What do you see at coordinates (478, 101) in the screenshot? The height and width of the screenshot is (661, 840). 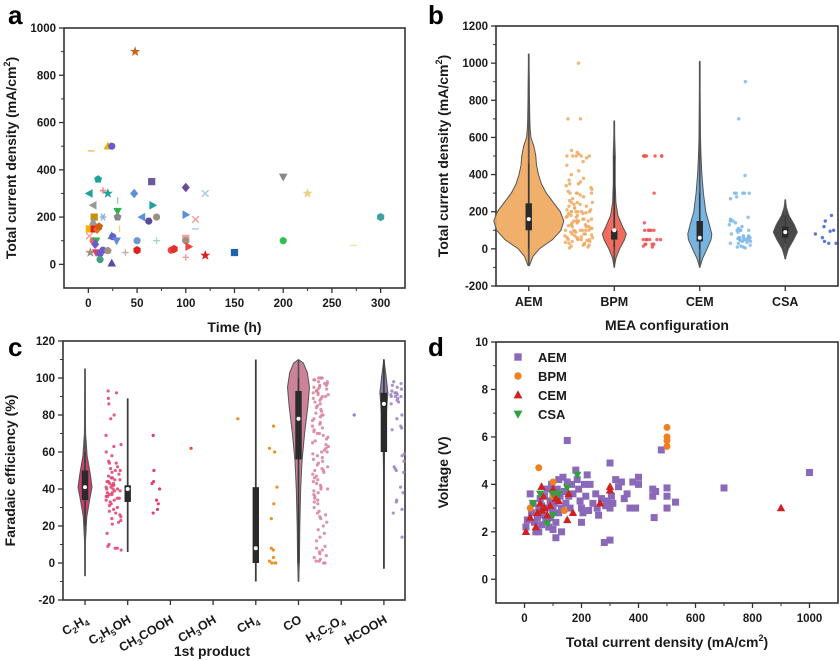 I see `y-tick-label: 800` at bounding box center [478, 101].